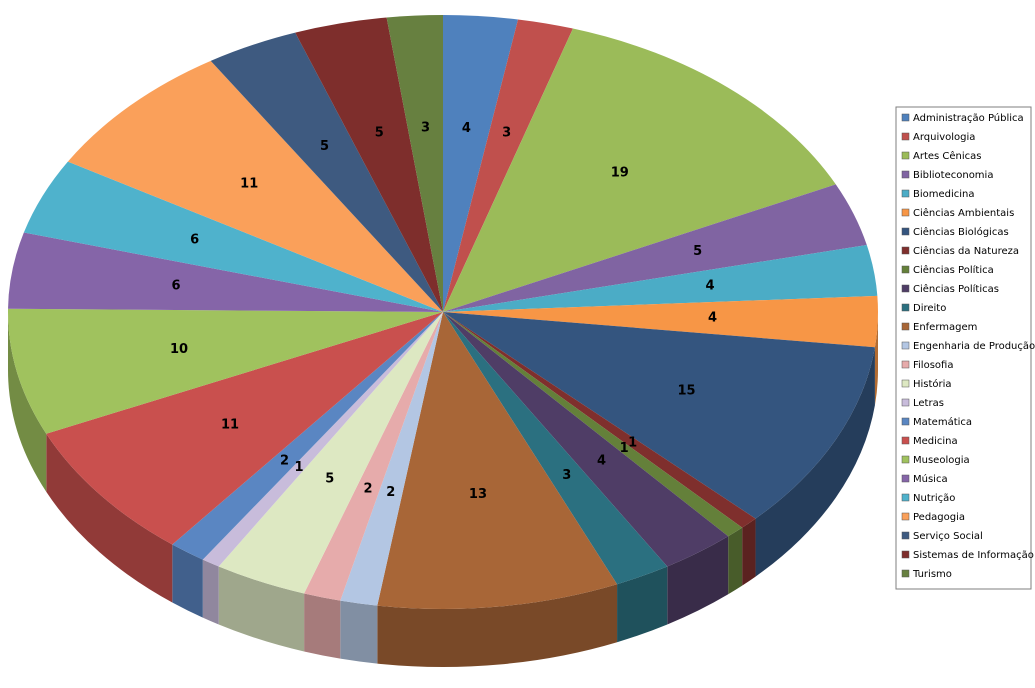 The image size is (1035, 688). I want to click on legend-label: Medicina, so click(935, 441).